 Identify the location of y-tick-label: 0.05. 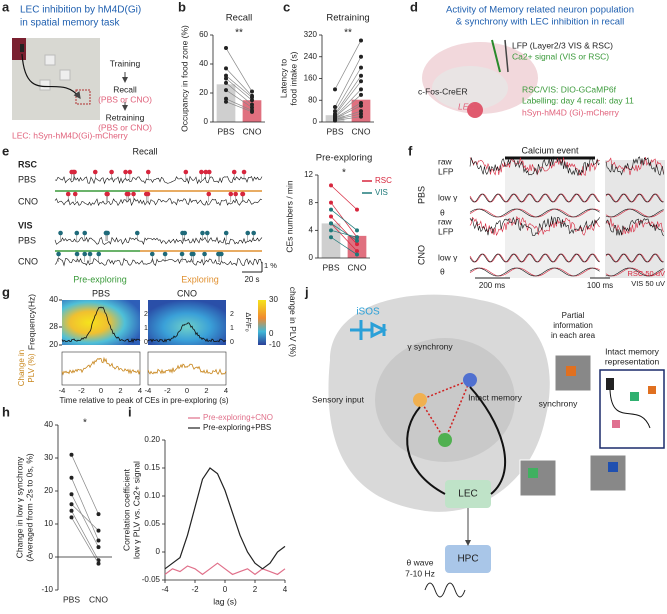
(152, 523).